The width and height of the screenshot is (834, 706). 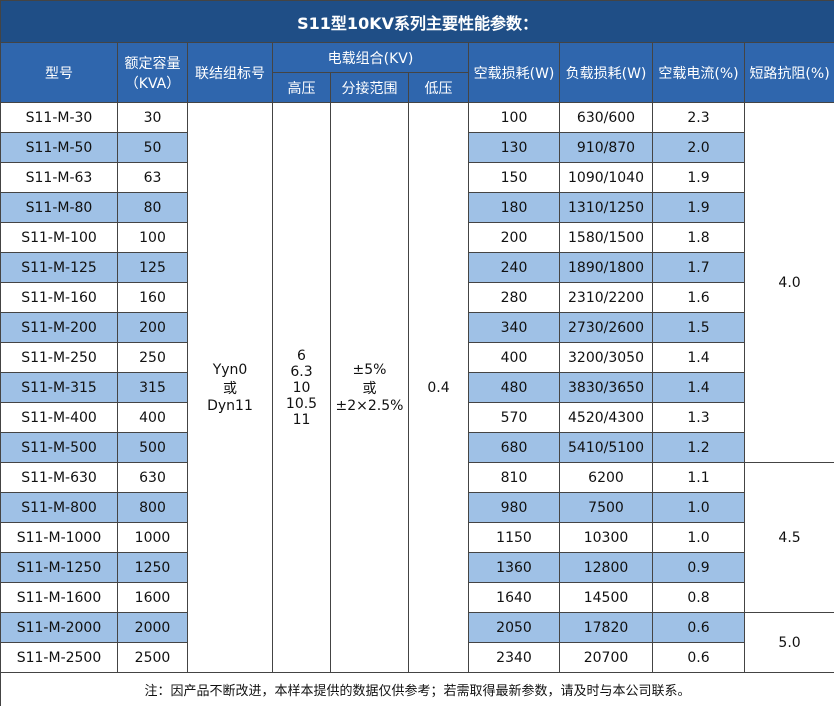 I want to click on capacity: 400, so click(x=152, y=417).